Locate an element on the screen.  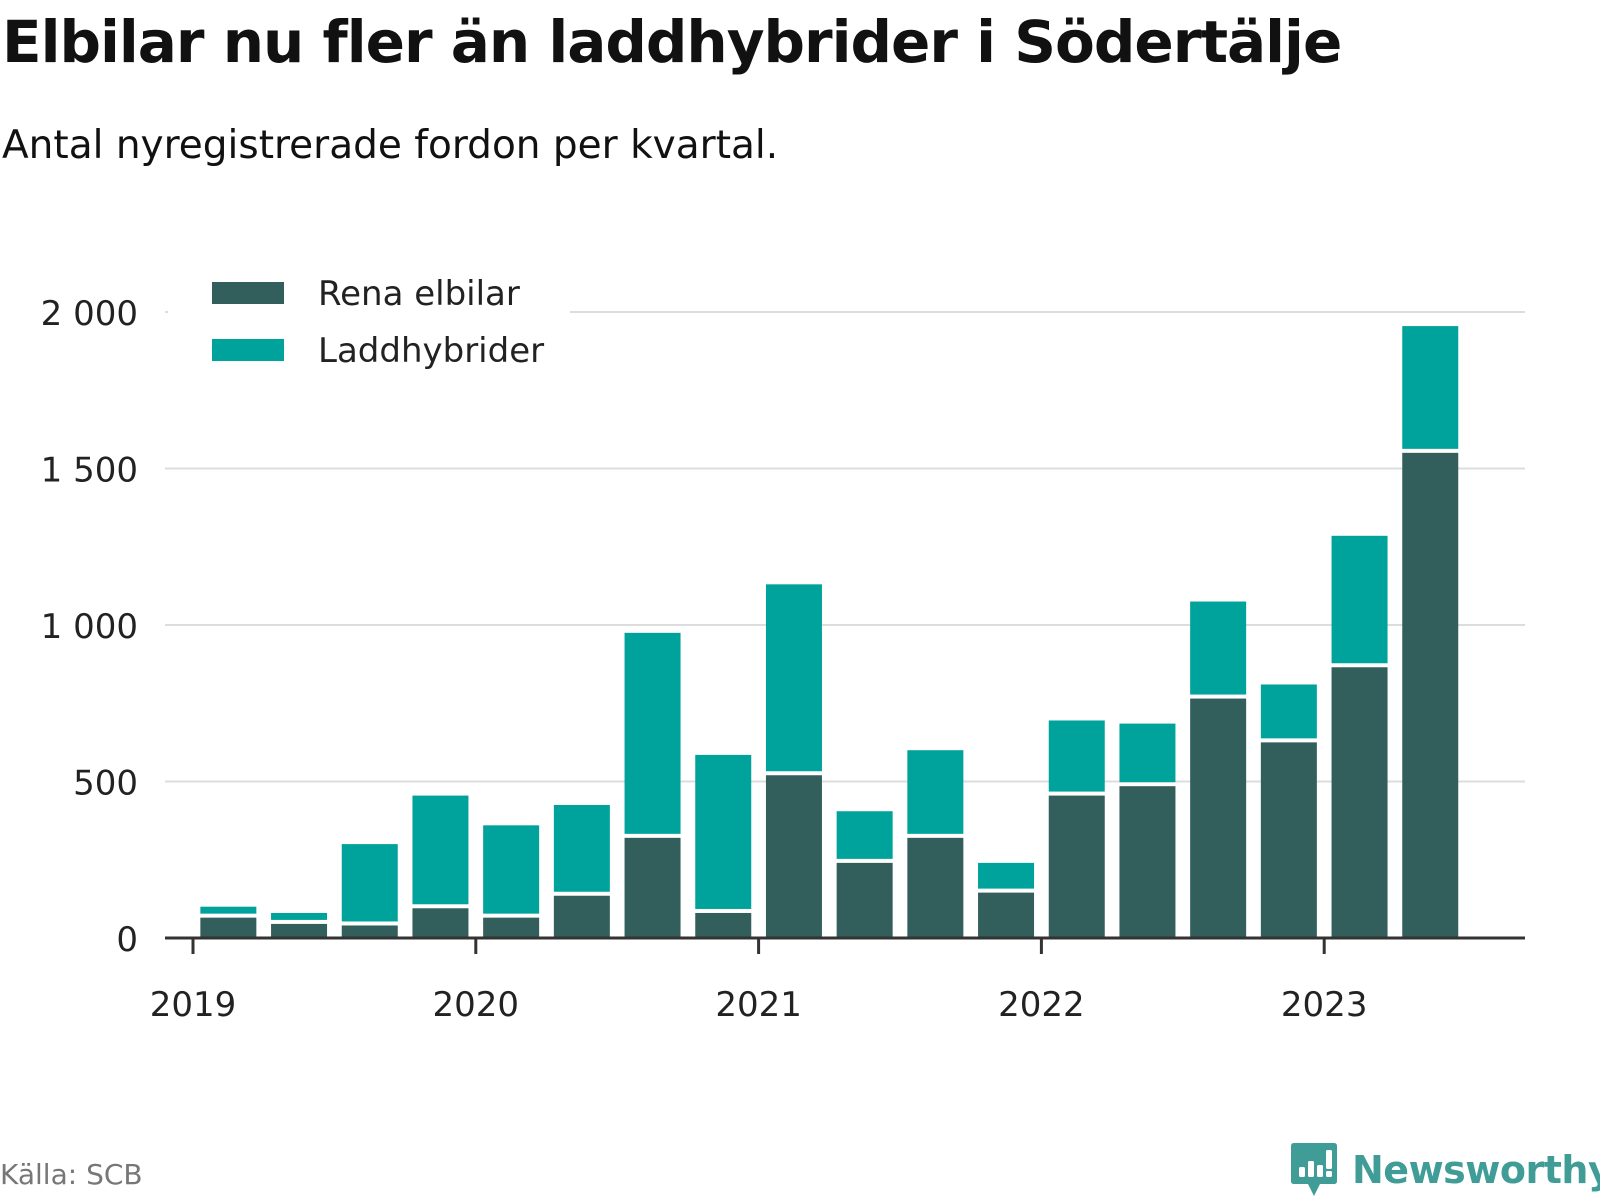
y-tick-label: 2 000 is located at coordinates (89, 314).